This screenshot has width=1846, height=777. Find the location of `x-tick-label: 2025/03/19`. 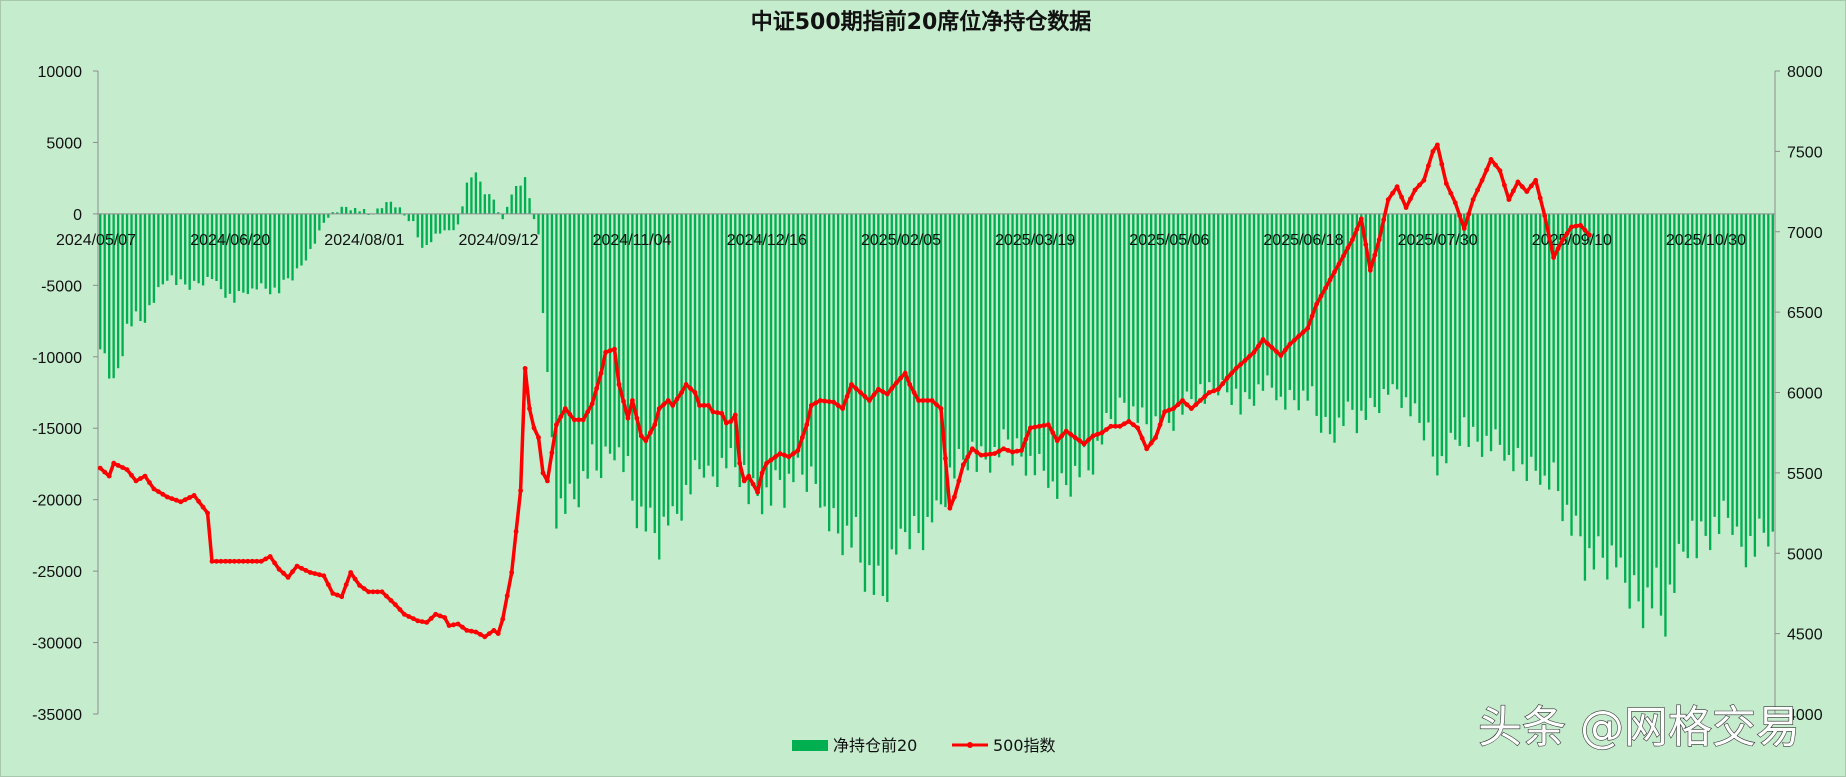

x-tick-label: 2025/03/19 is located at coordinates (1035, 240).